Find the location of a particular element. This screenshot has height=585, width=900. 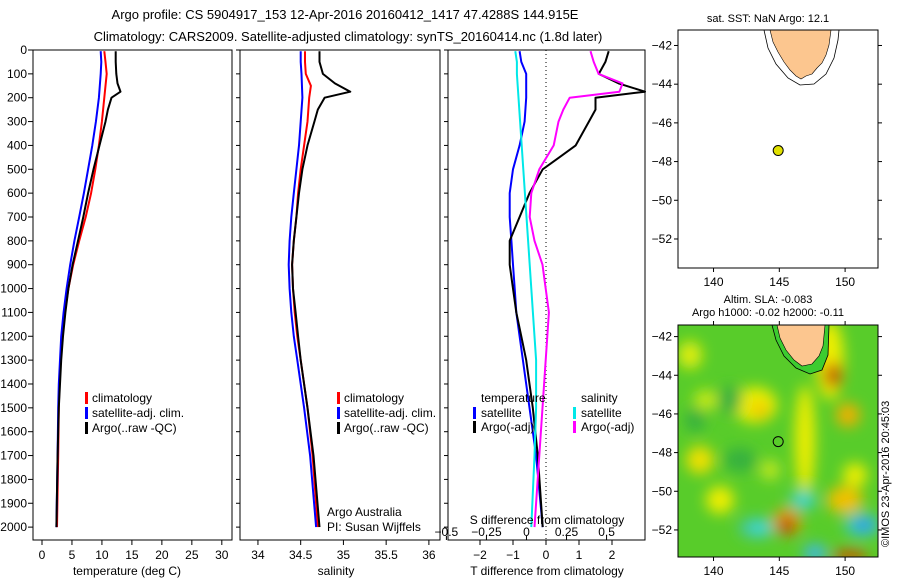

legend-swatch-t-argo is located at coordinates (474, 427).